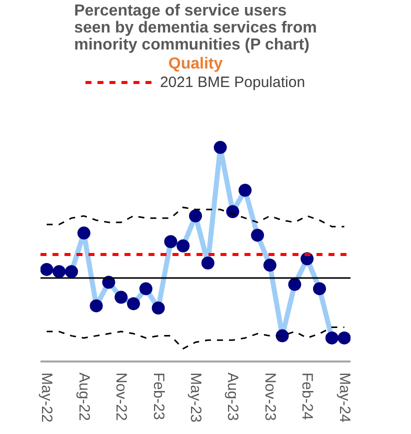  I want to click on x-tick-label: May-24, so click(344, 397).